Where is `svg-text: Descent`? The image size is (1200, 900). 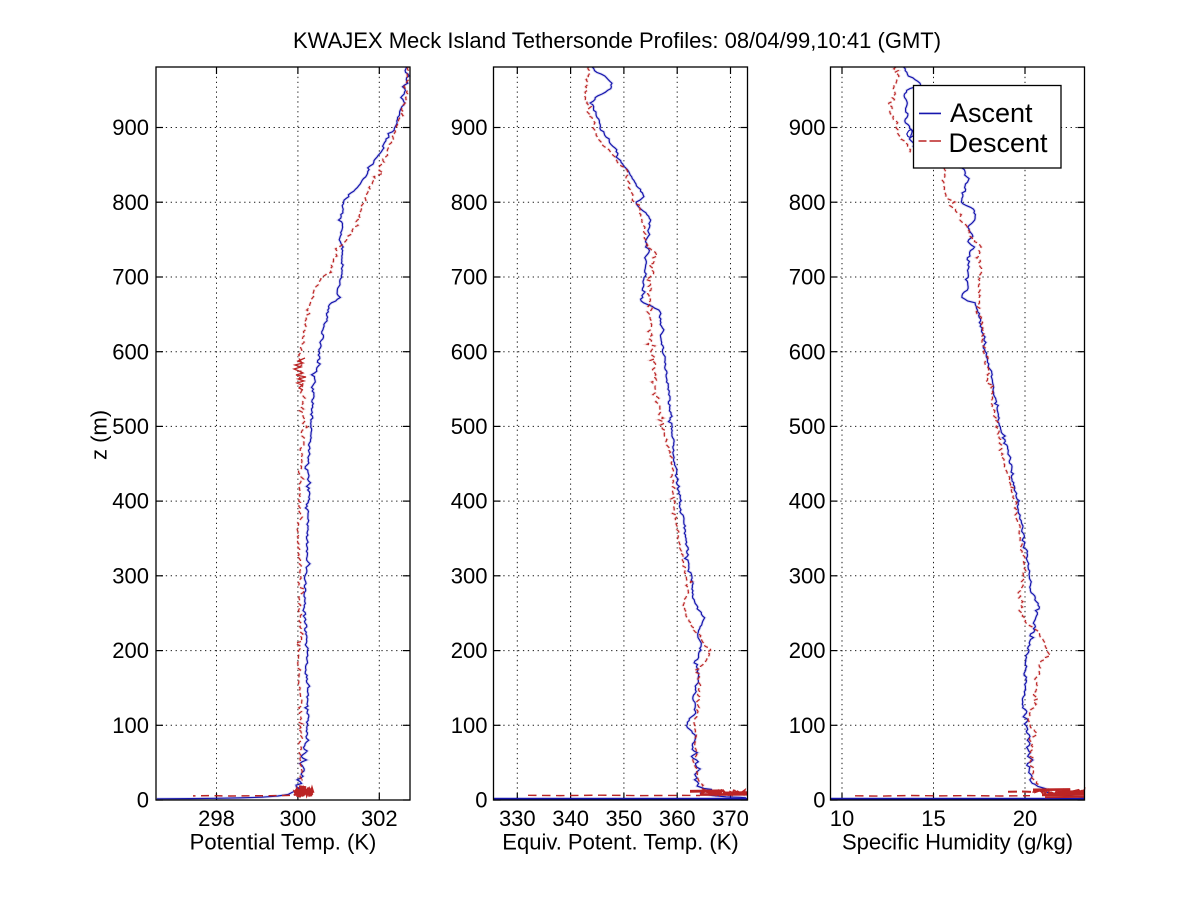
svg-text: Descent is located at coordinates (999, 143).